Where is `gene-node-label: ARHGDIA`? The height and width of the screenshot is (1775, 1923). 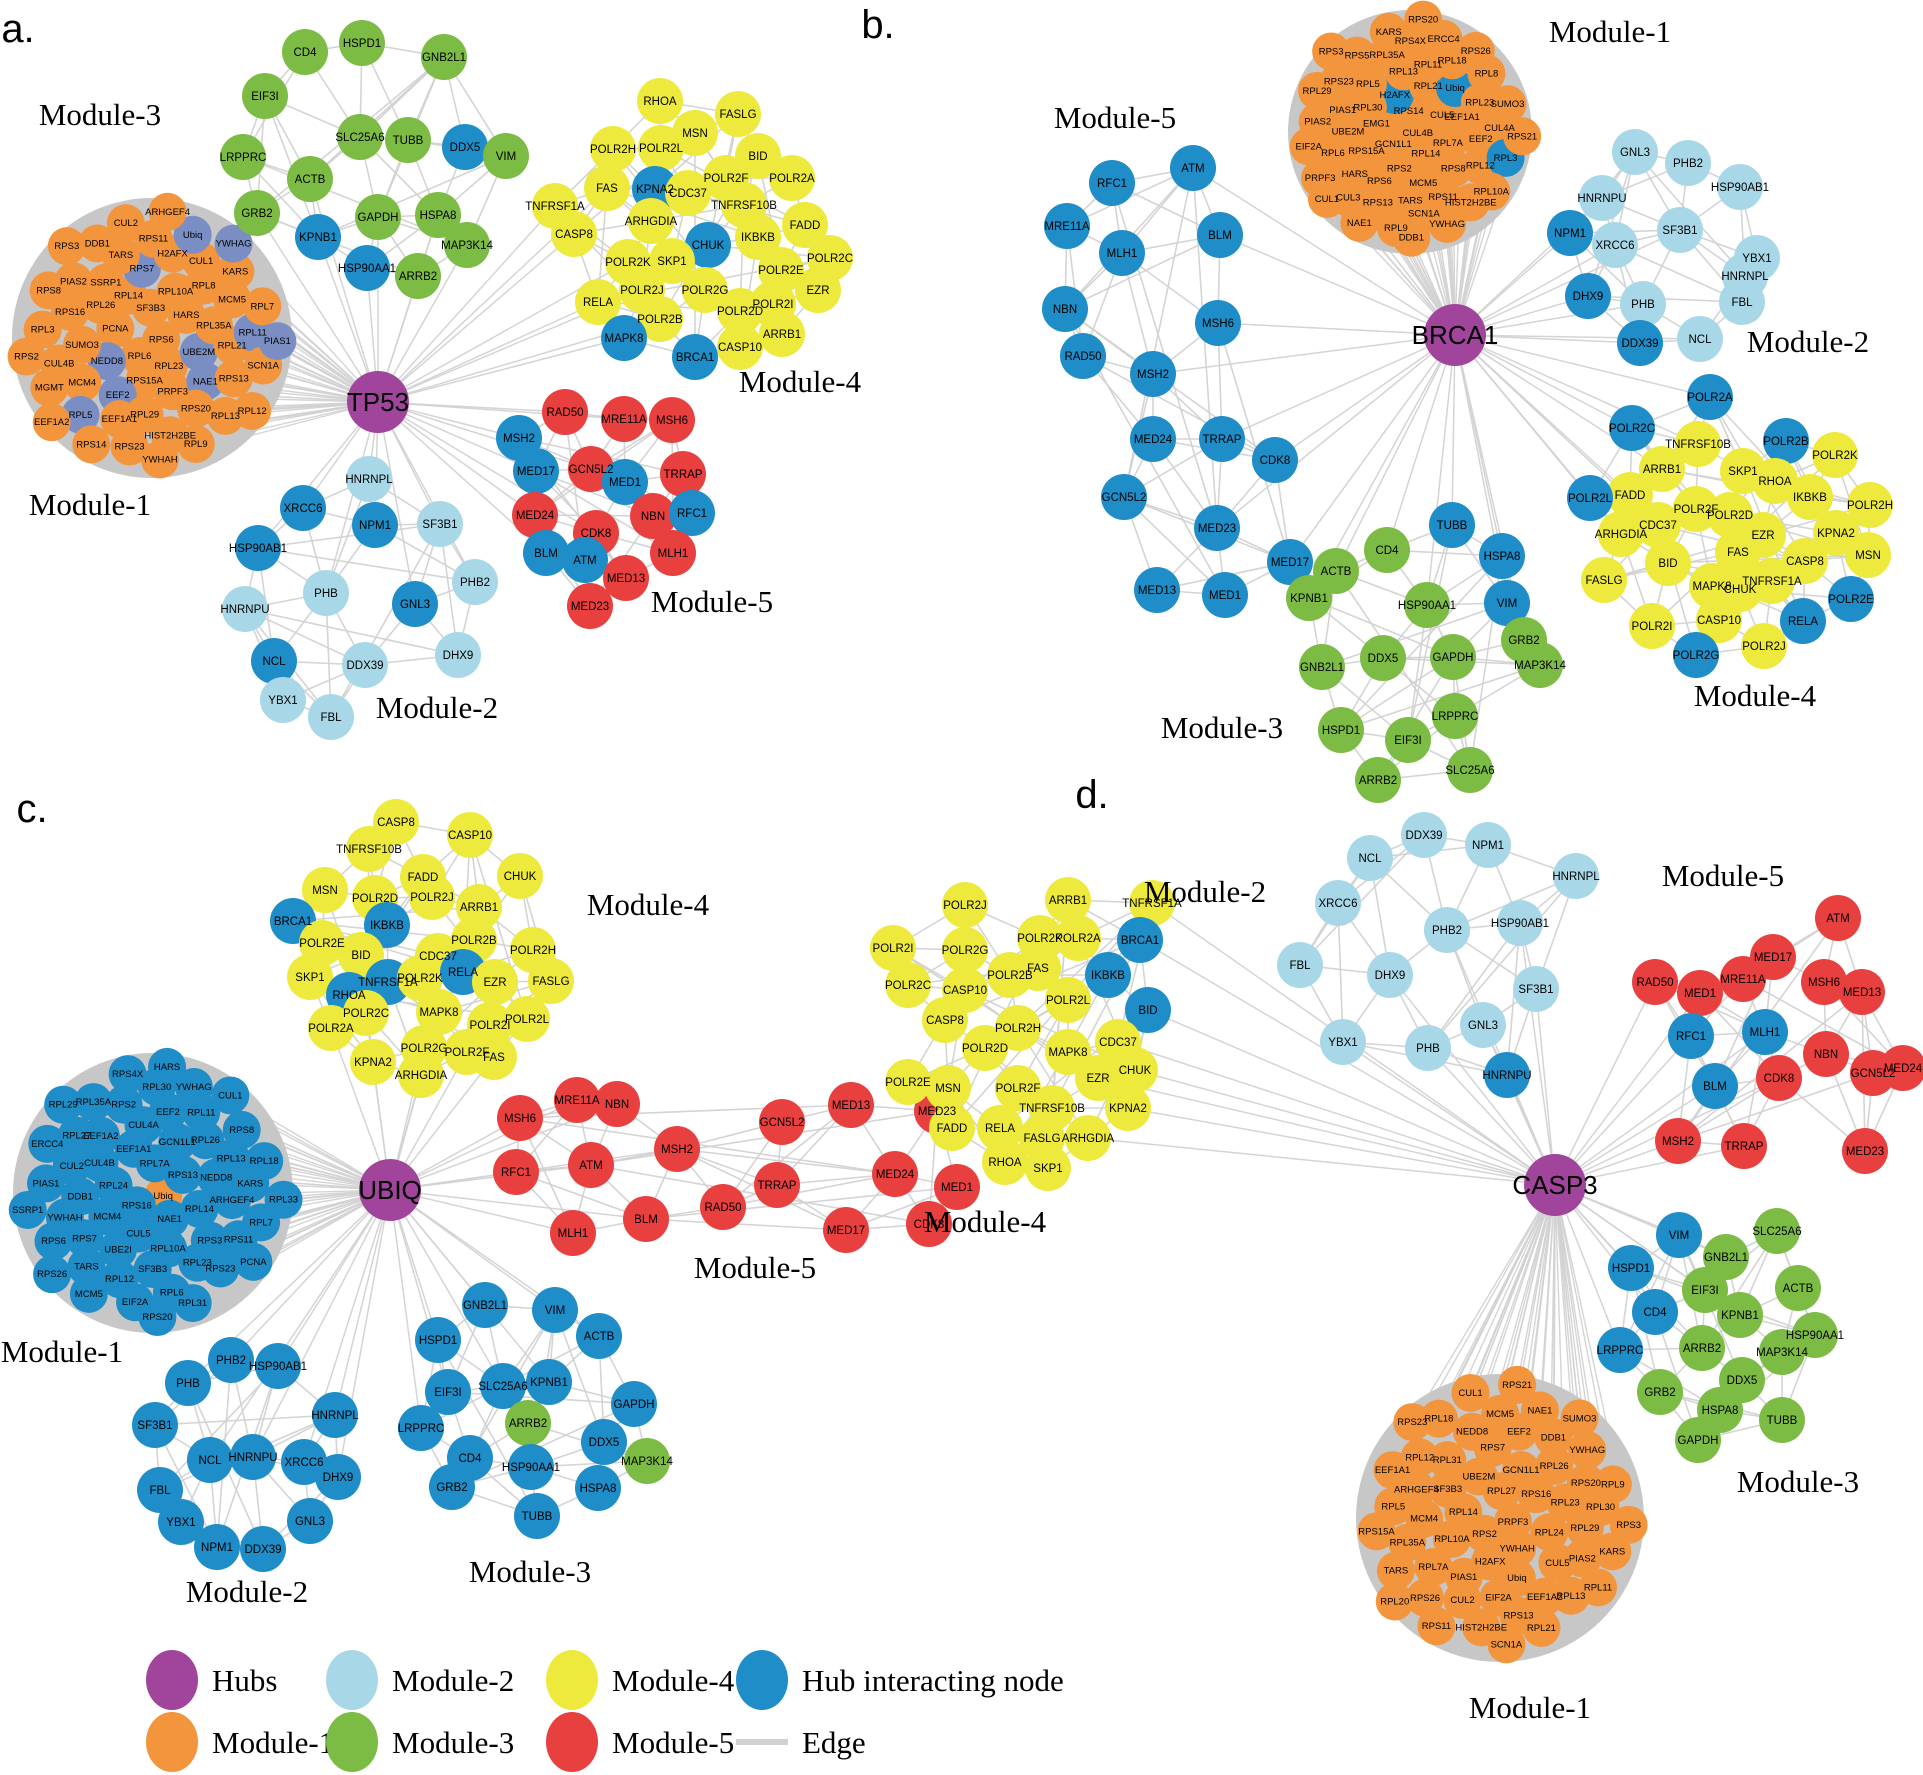 gene-node-label: ARHGDIA is located at coordinates (651, 222).